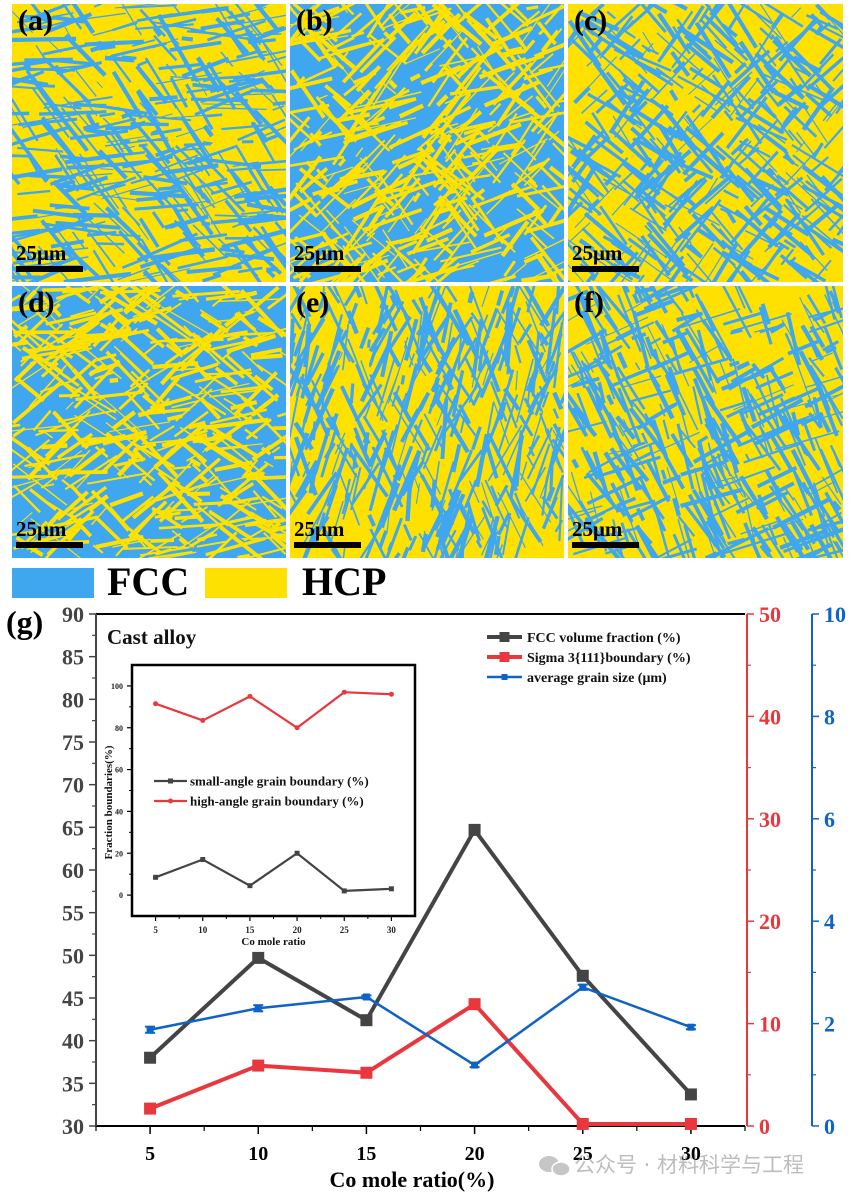  Describe the element at coordinates (605, 533) in the screenshot. I see `scale-bar: 25μm` at that location.